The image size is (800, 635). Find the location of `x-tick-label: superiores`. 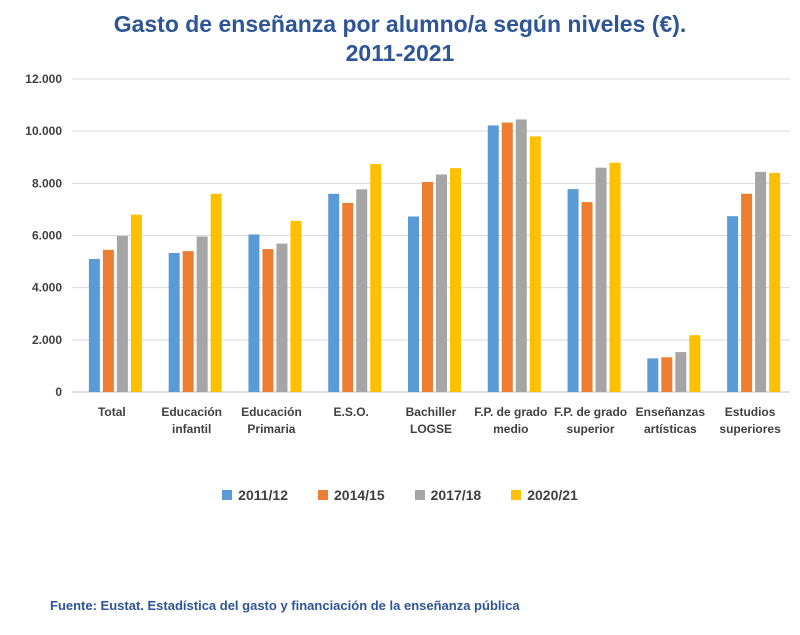

x-tick-label: superiores is located at coordinates (750, 429).